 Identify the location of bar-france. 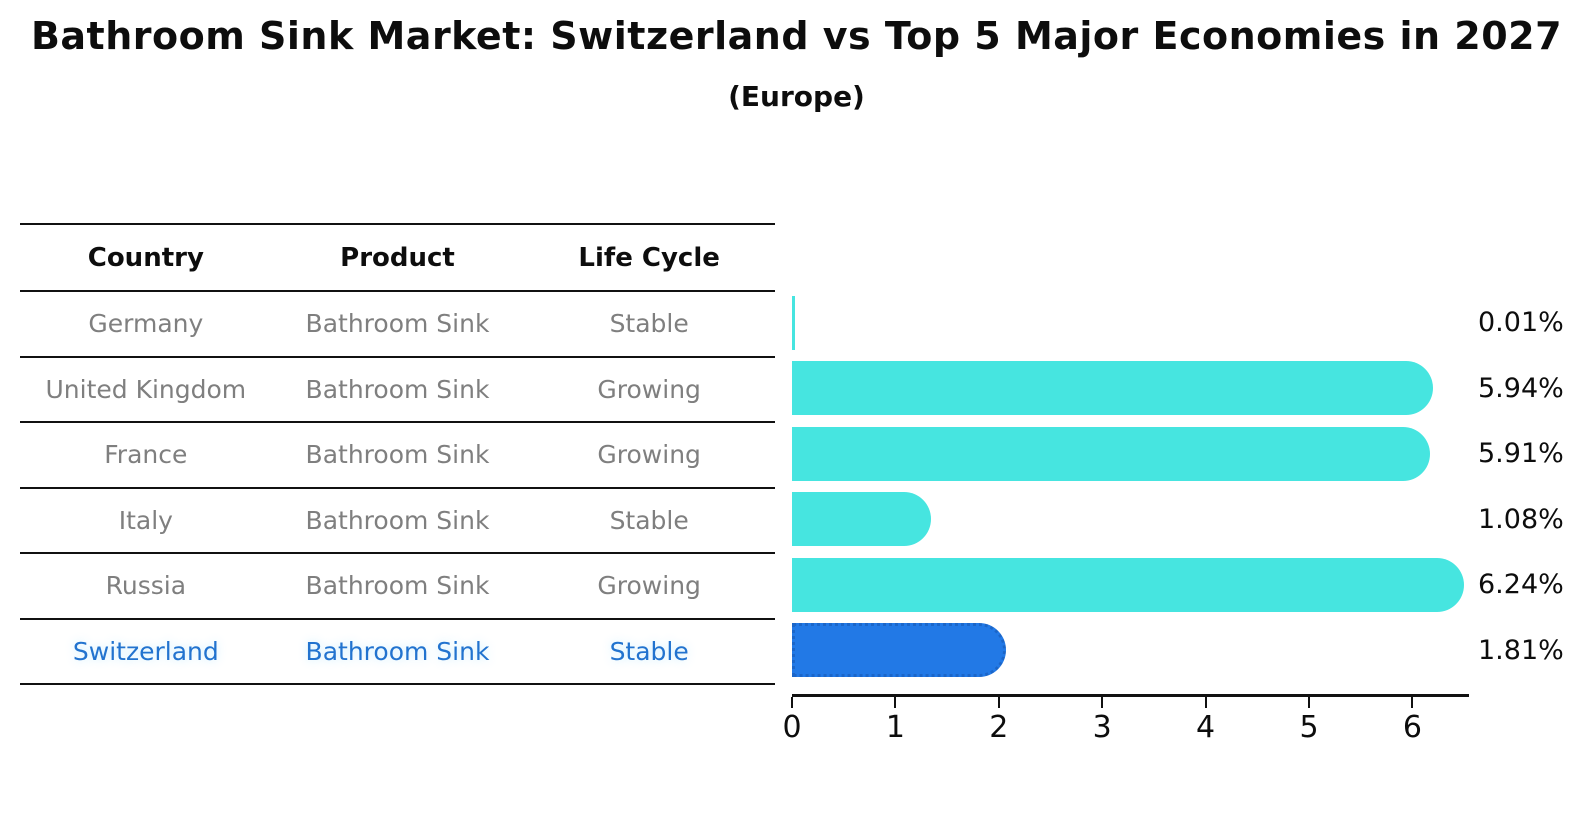
(1111, 453).